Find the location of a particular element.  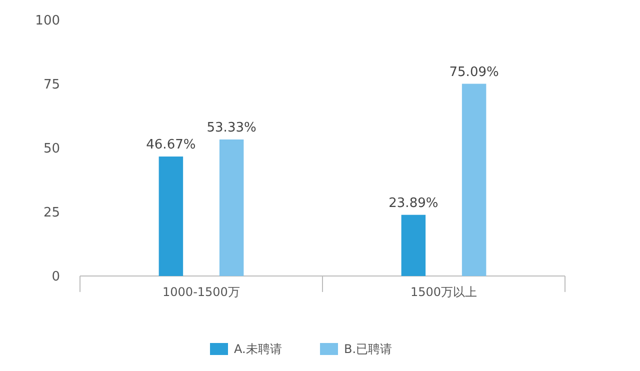

data-label: 46.67% is located at coordinates (171, 145).